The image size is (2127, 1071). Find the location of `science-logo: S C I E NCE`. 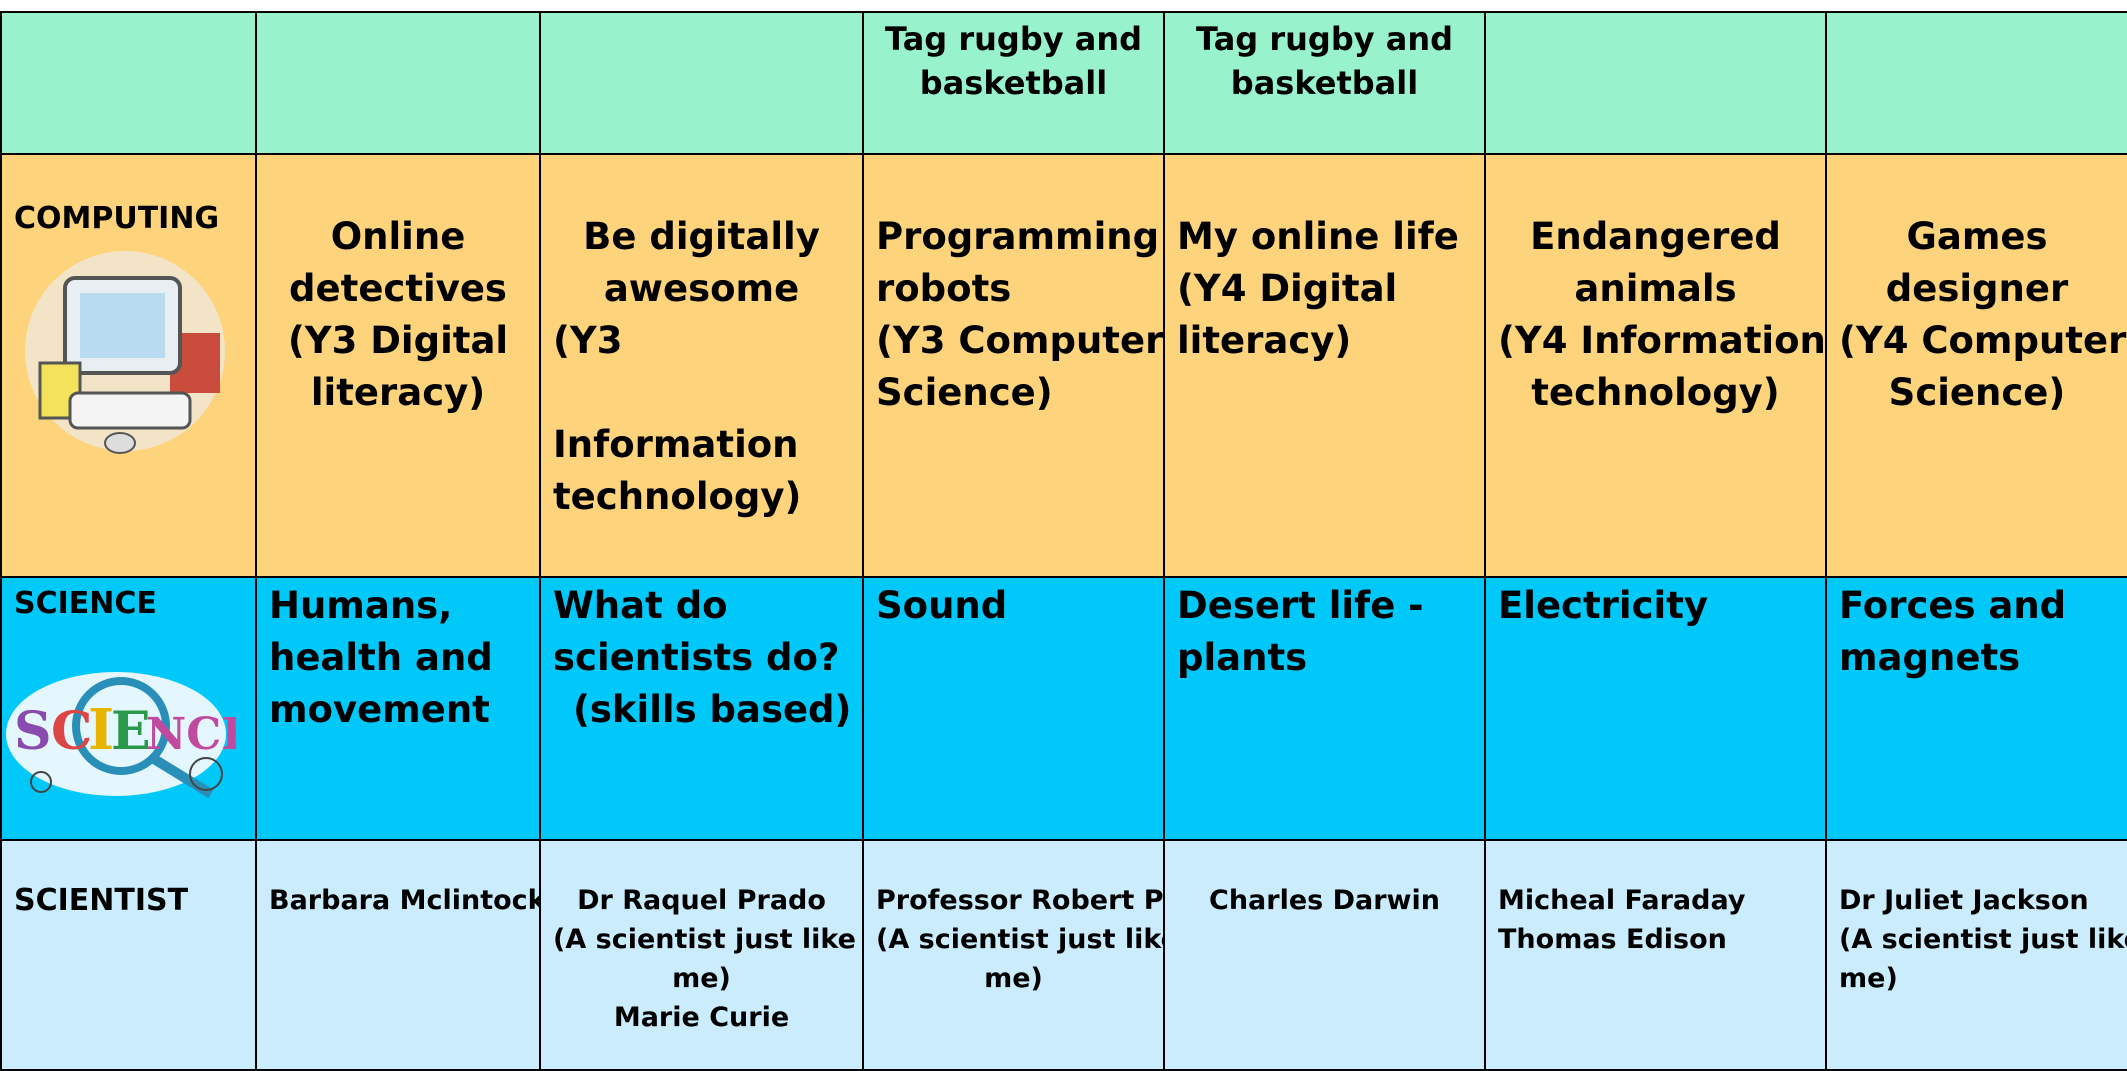

science-logo: S C I E NCE is located at coordinates (121, 735).